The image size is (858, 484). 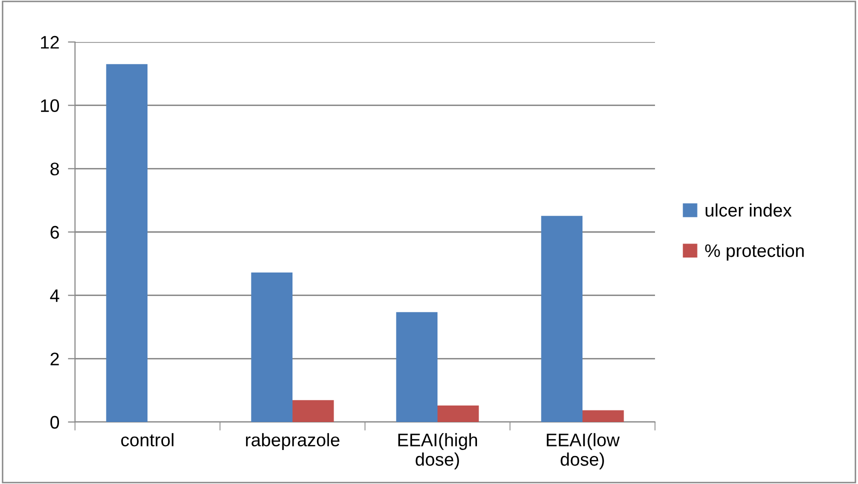 What do you see at coordinates (437, 451) in the screenshot?
I see `x-tick-label: EEAI(high dose)` at bounding box center [437, 451].